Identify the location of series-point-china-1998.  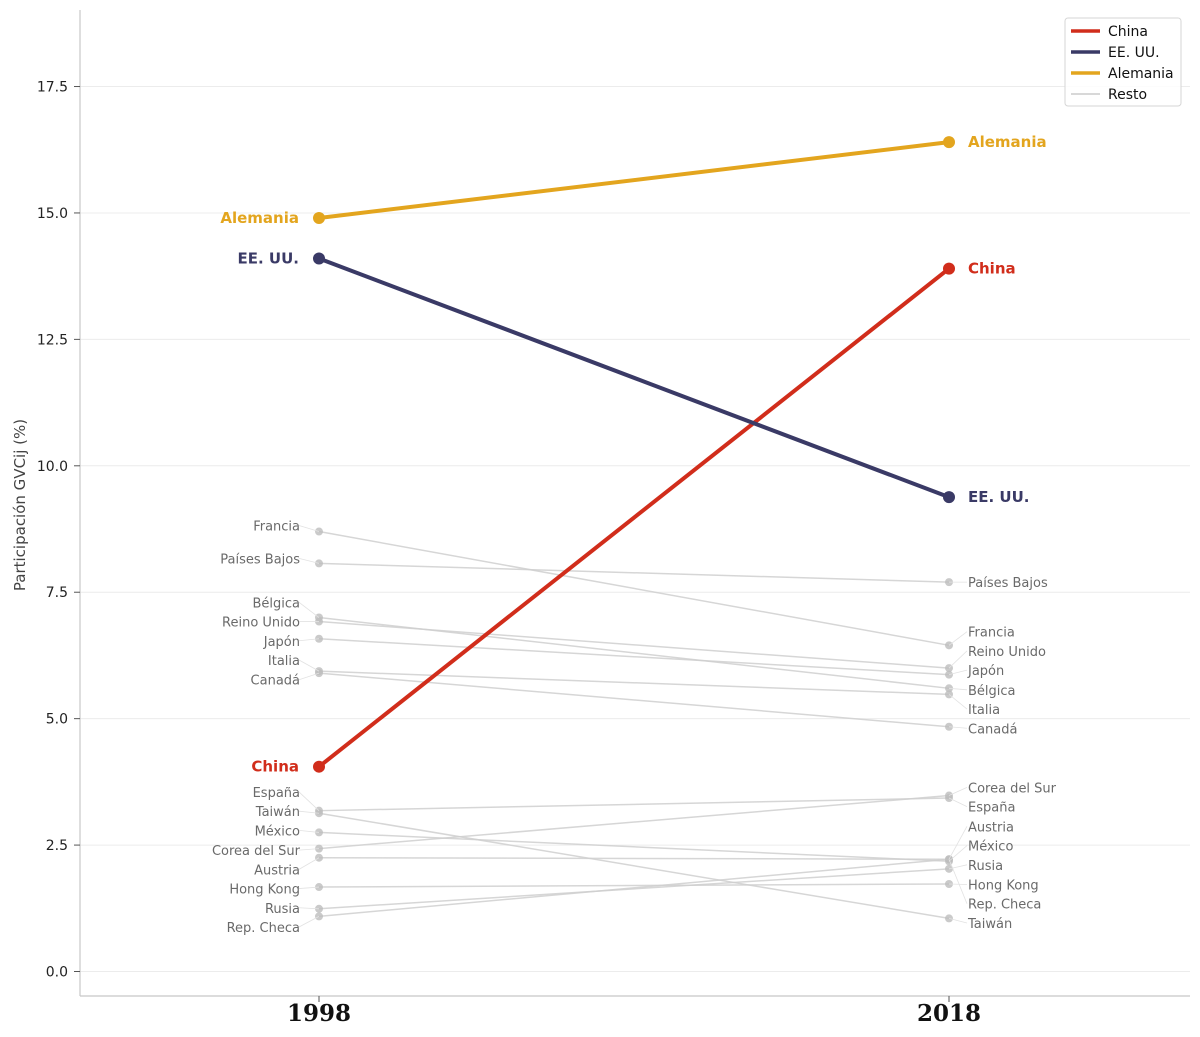
(319, 766).